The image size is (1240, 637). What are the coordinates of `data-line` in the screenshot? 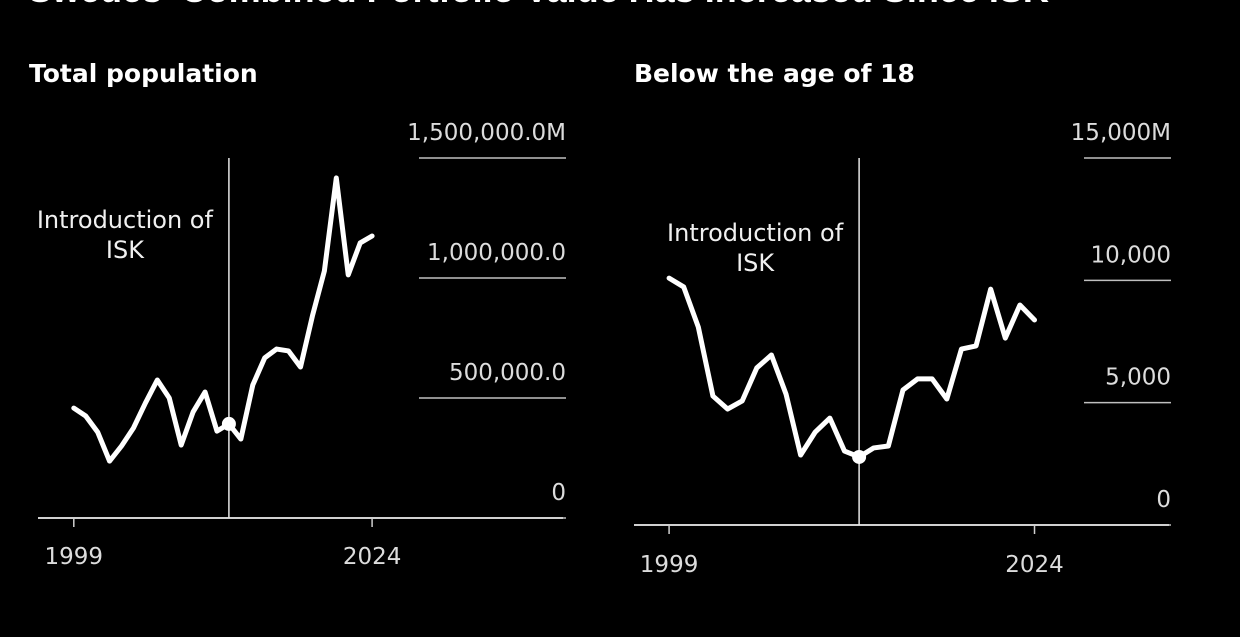 It's located at (852, 367).